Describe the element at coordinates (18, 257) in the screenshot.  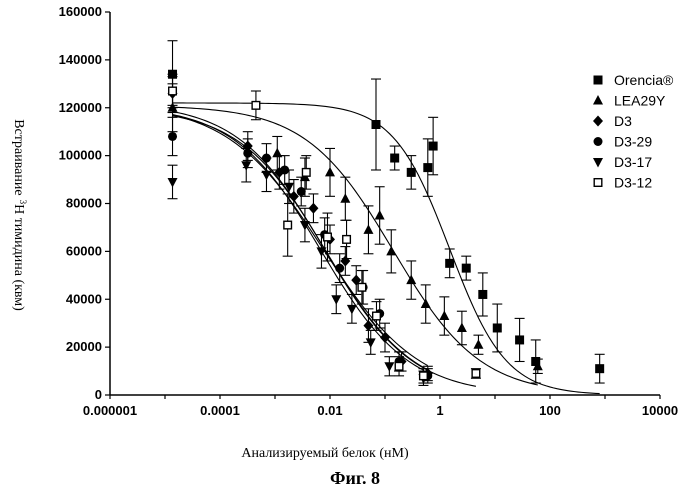
I see `y-axis-title-rest: H тимидина (квм)` at that location.